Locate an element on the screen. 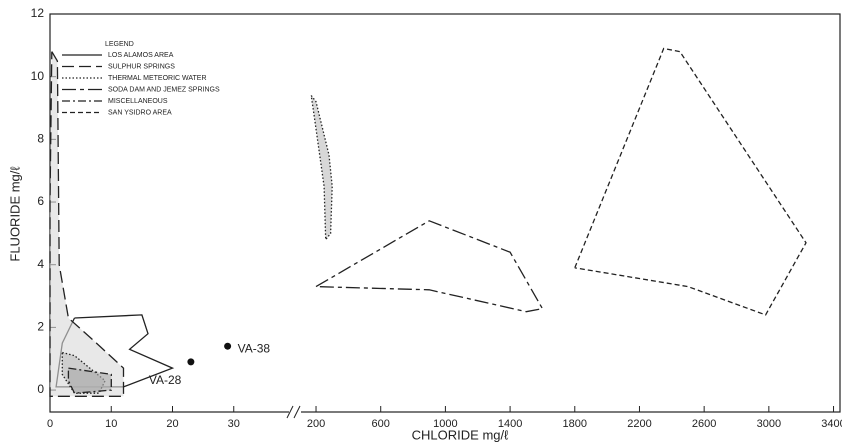  legend-label: LOS ALAMOS AREA is located at coordinates (141, 55).